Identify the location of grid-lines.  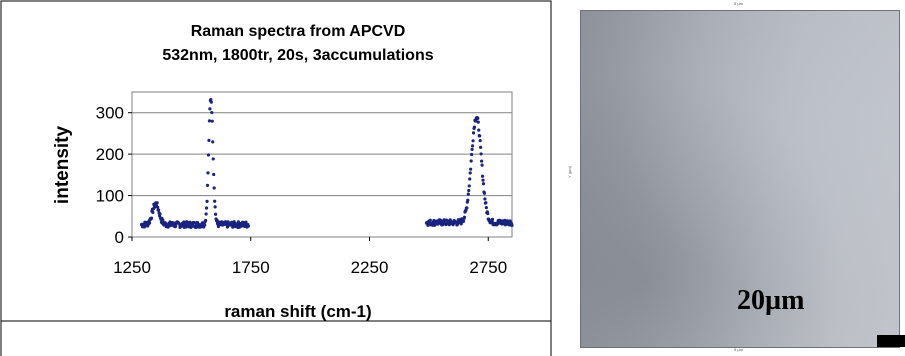
(322, 154).